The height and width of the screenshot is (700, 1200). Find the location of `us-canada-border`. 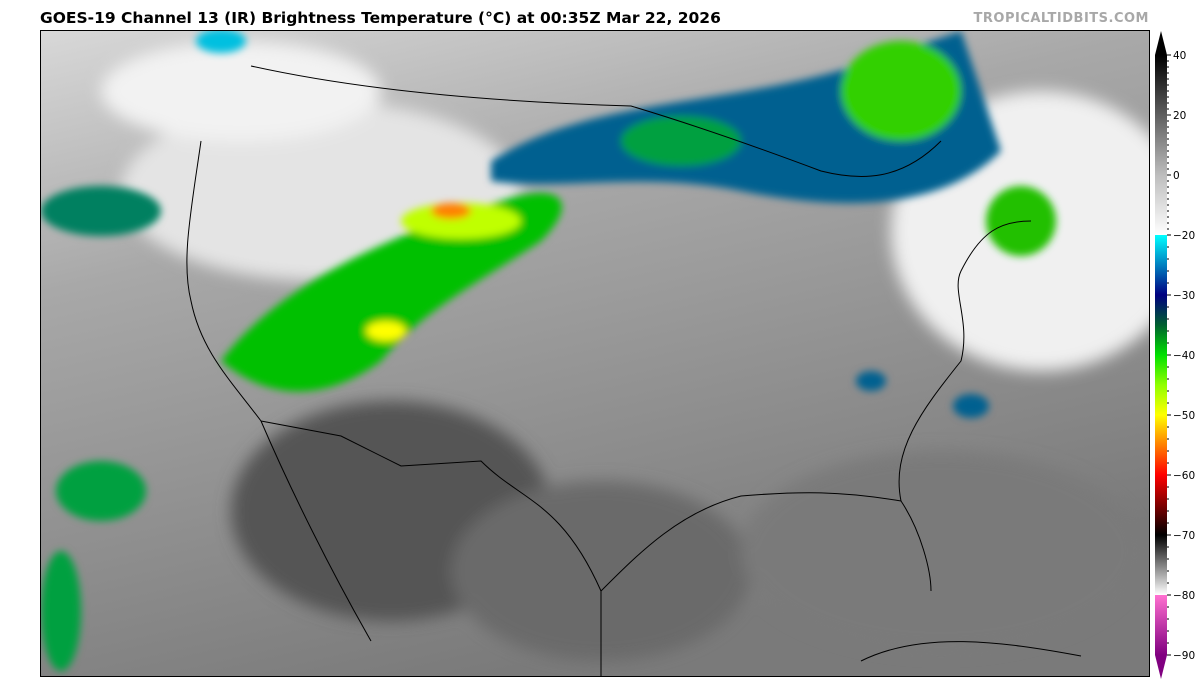

us-canada-border is located at coordinates (596, 121).